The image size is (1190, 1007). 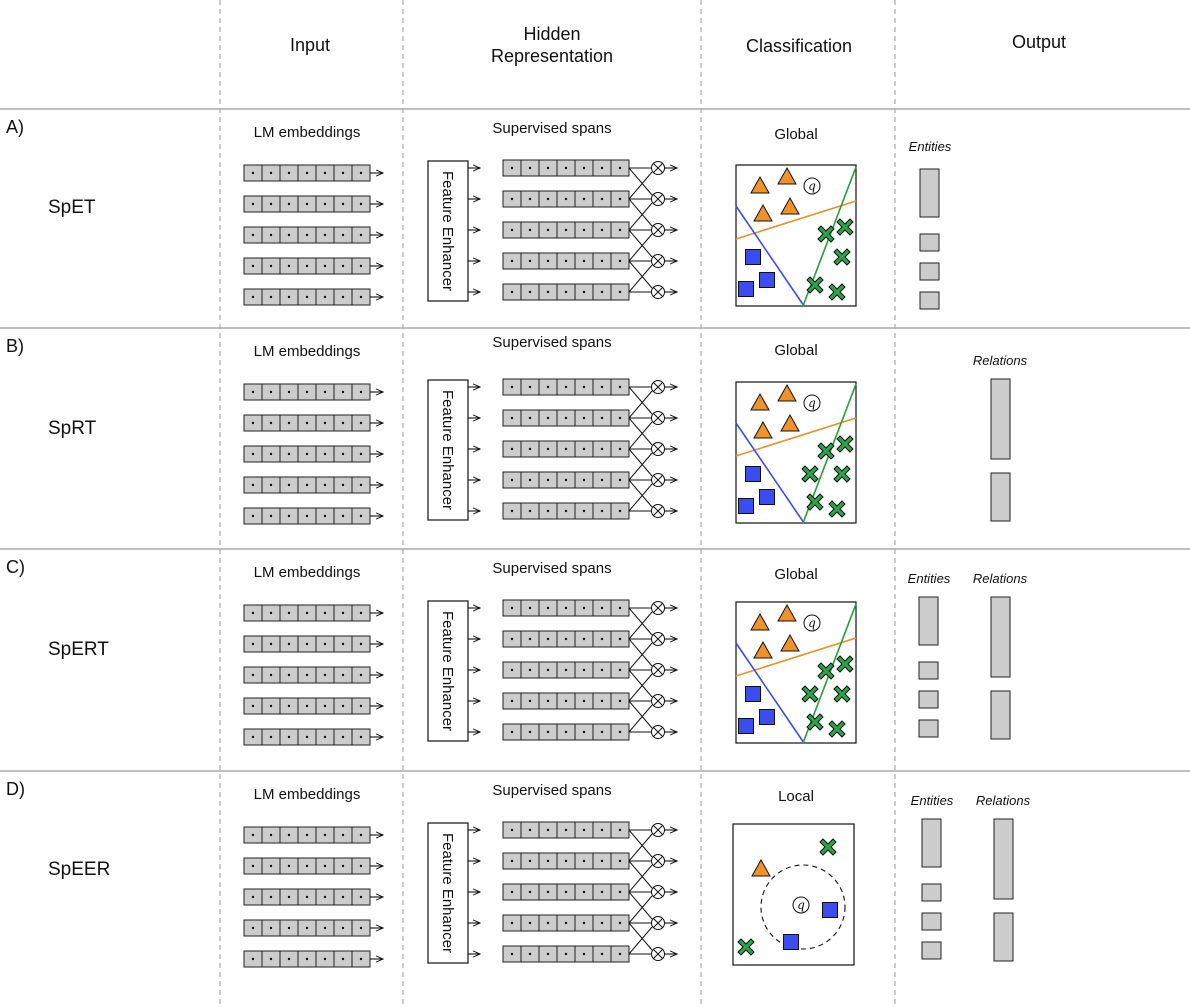 I want to click on entities-label: Entities, so click(x=932, y=800).